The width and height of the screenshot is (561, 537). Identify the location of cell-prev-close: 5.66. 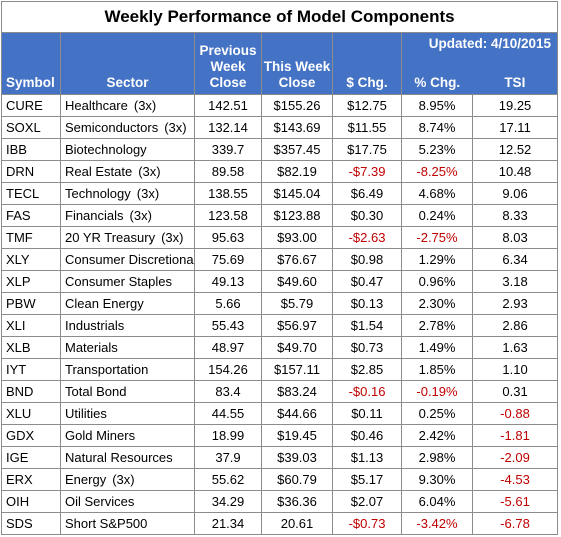
(228, 303).